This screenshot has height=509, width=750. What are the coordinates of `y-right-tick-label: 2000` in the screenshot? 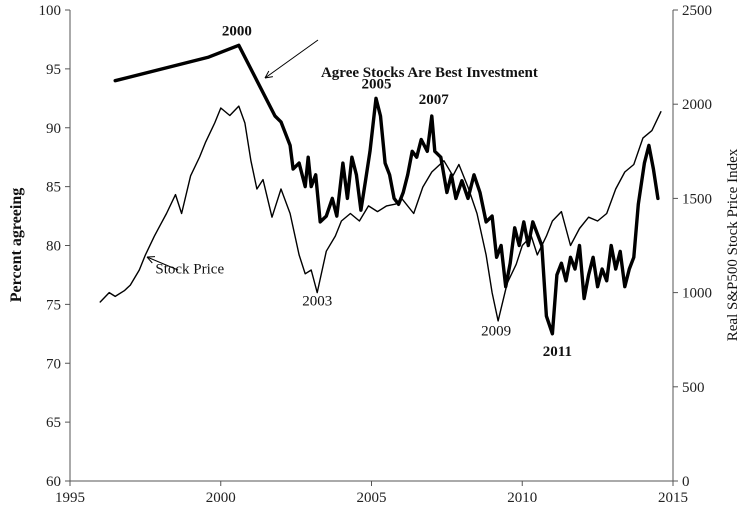 It's located at (697, 105).